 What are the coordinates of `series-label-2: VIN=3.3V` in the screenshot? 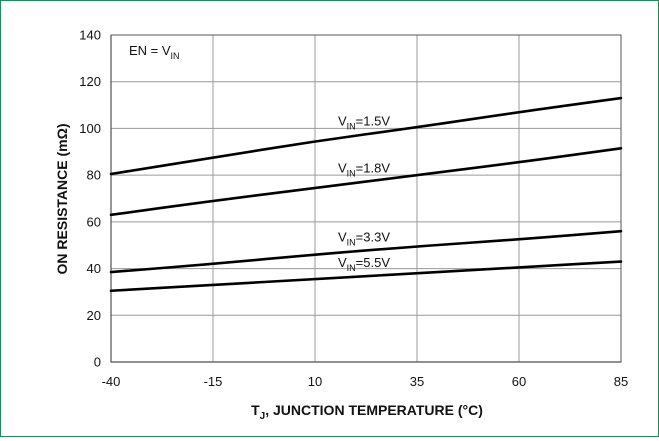 It's located at (364, 238).